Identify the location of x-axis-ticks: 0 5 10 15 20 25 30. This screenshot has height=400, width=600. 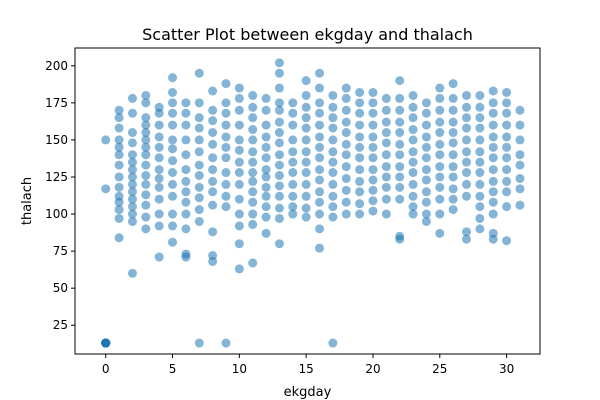
(308, 365).